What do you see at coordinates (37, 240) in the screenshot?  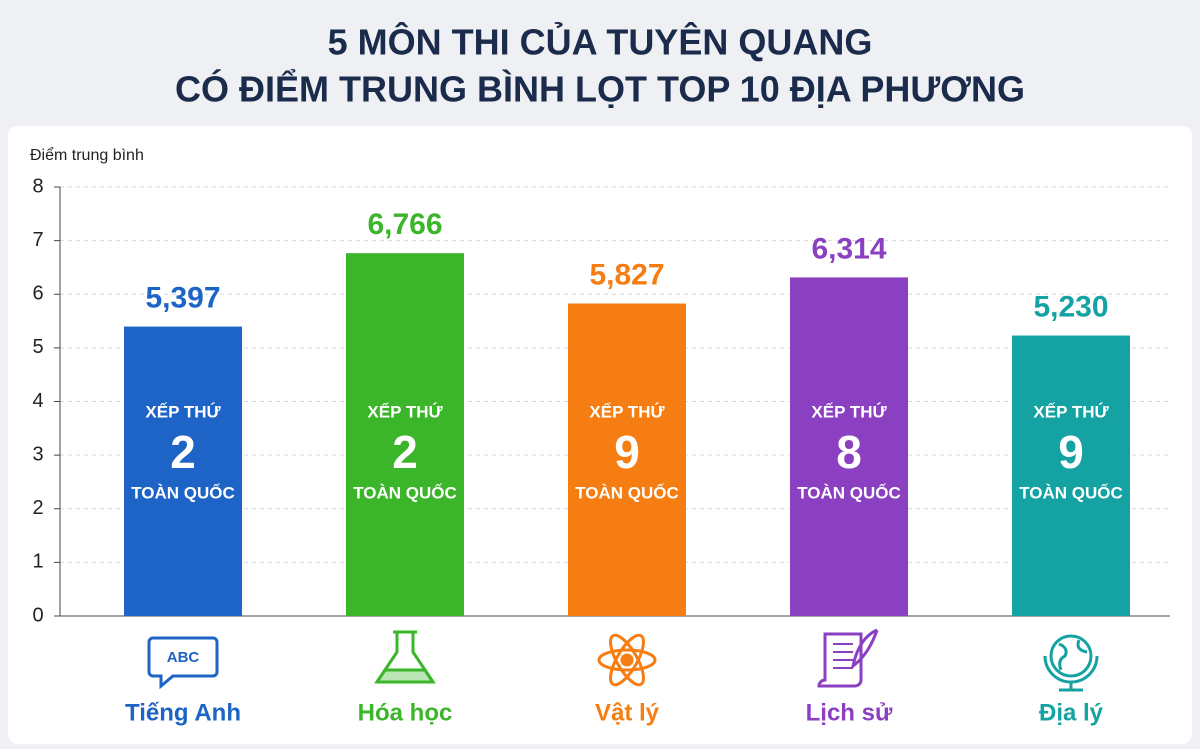 I see `y-tick-label: 7` at bounding box center [37, 240].